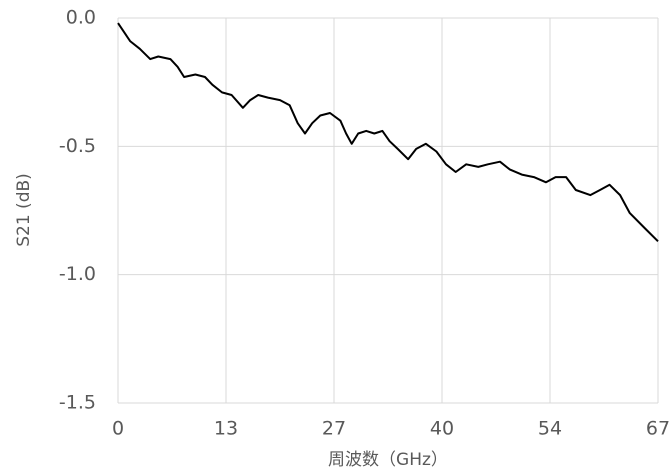 This screenshot has width=672, height=471. I want to click on x-tick-label: 13, so click(226, 429).